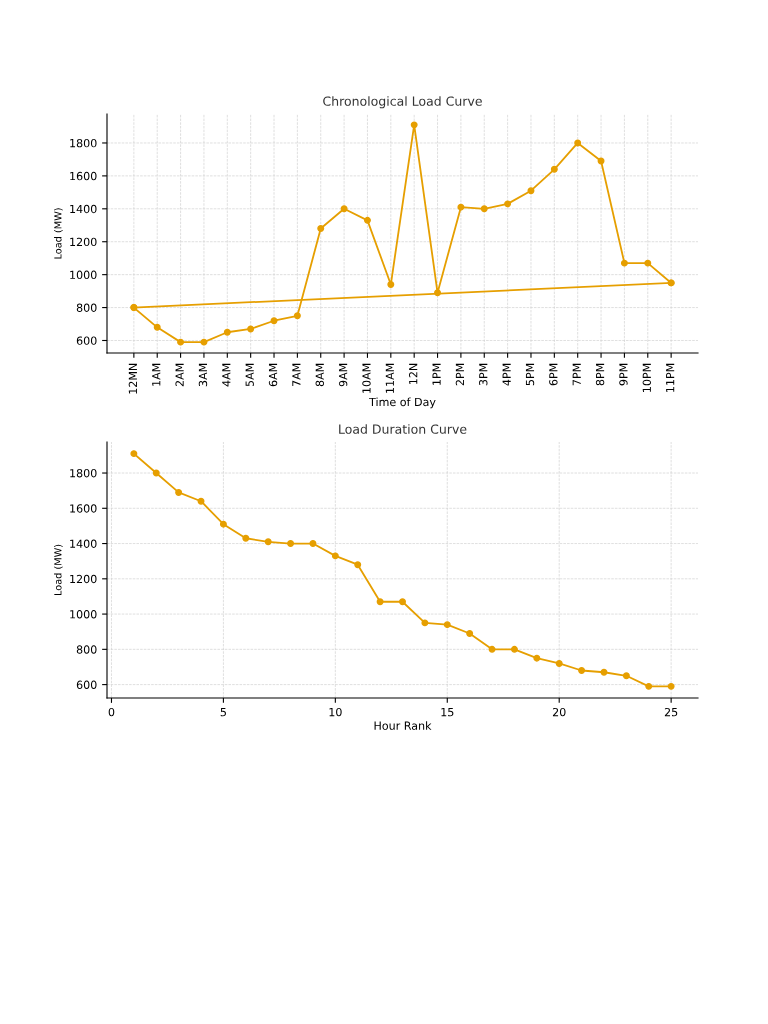  What do you see at coordinates (402, 102) in the screenshot?
I see `chart-title: Chronological Load Curve` at bounding box center [402, 102].